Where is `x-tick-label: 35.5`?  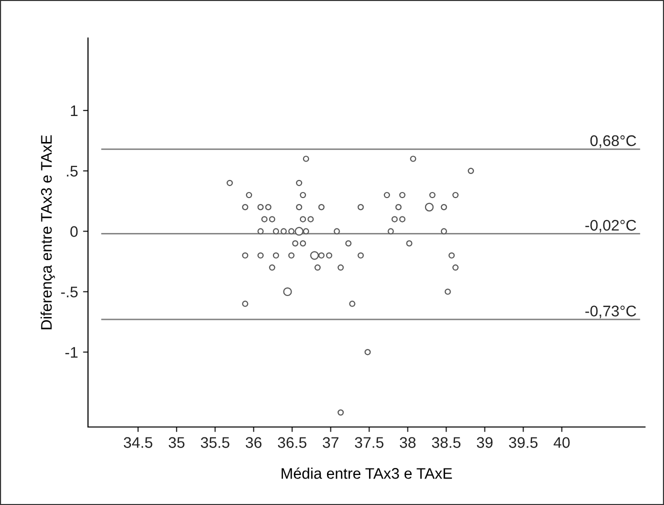
x-tick-label: 35.5 is located at coordinates (215, 442).